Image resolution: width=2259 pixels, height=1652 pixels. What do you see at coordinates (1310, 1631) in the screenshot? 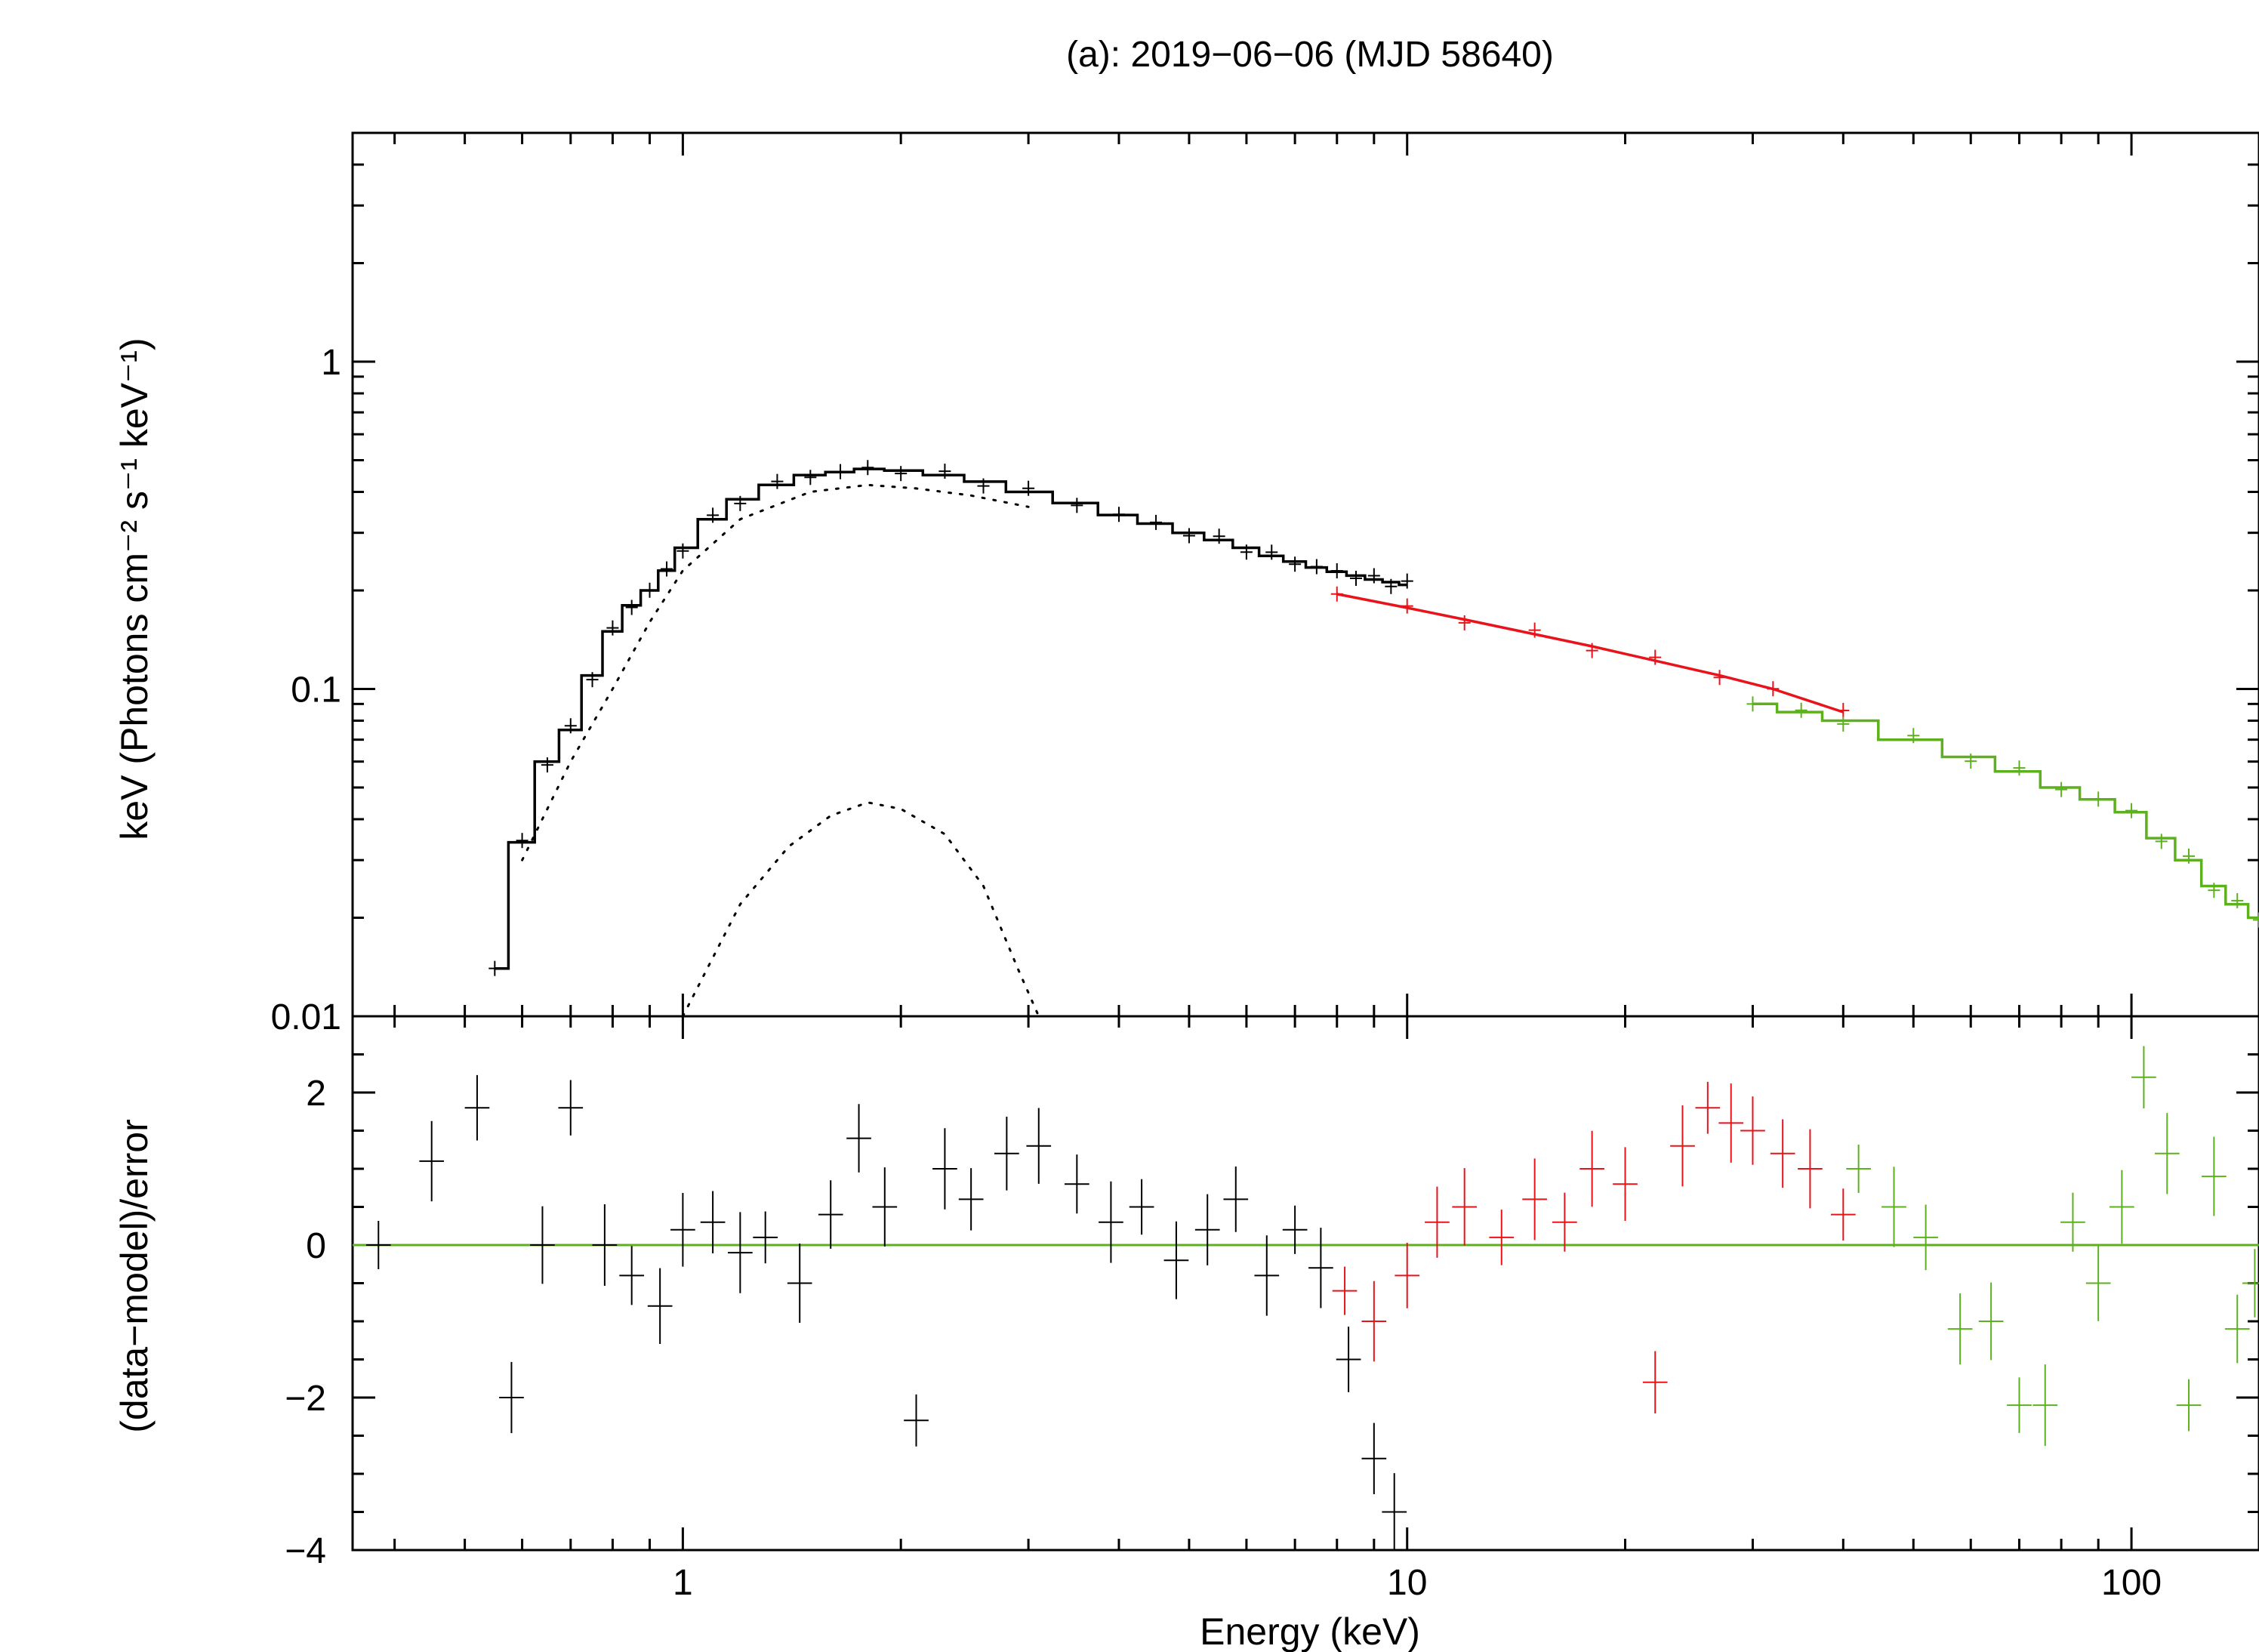
I see `x-axis-title: Energy (keV)` at bounding box center [1310, 1631].